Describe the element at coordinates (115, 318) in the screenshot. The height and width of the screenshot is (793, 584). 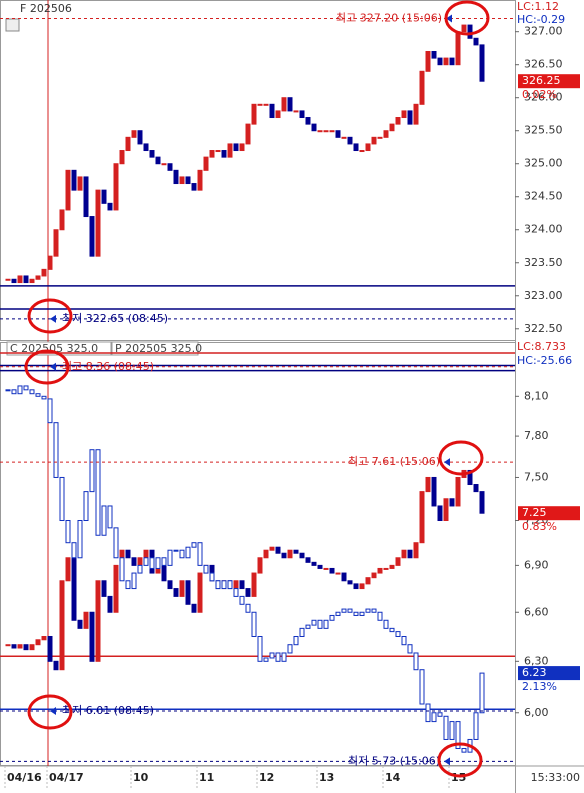
I see `annotation: 최저 322.65 (08:45)` at that location.